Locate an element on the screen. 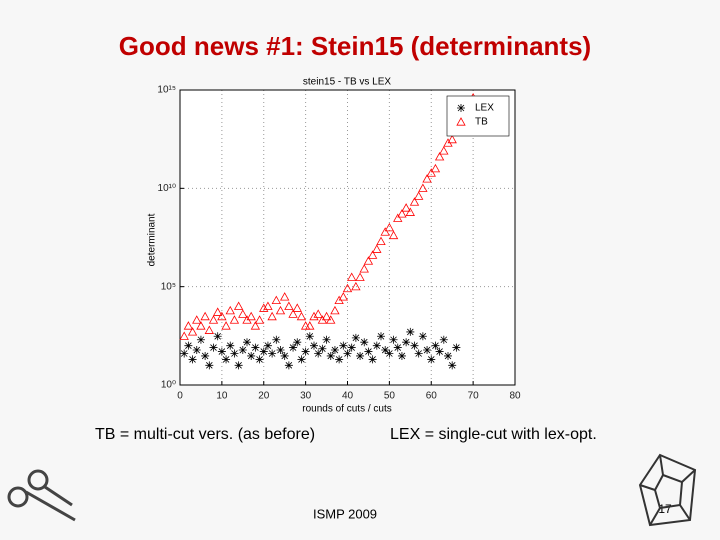  chart-title: stein15 - TB vs LEX is located at coordinates (347, 82).